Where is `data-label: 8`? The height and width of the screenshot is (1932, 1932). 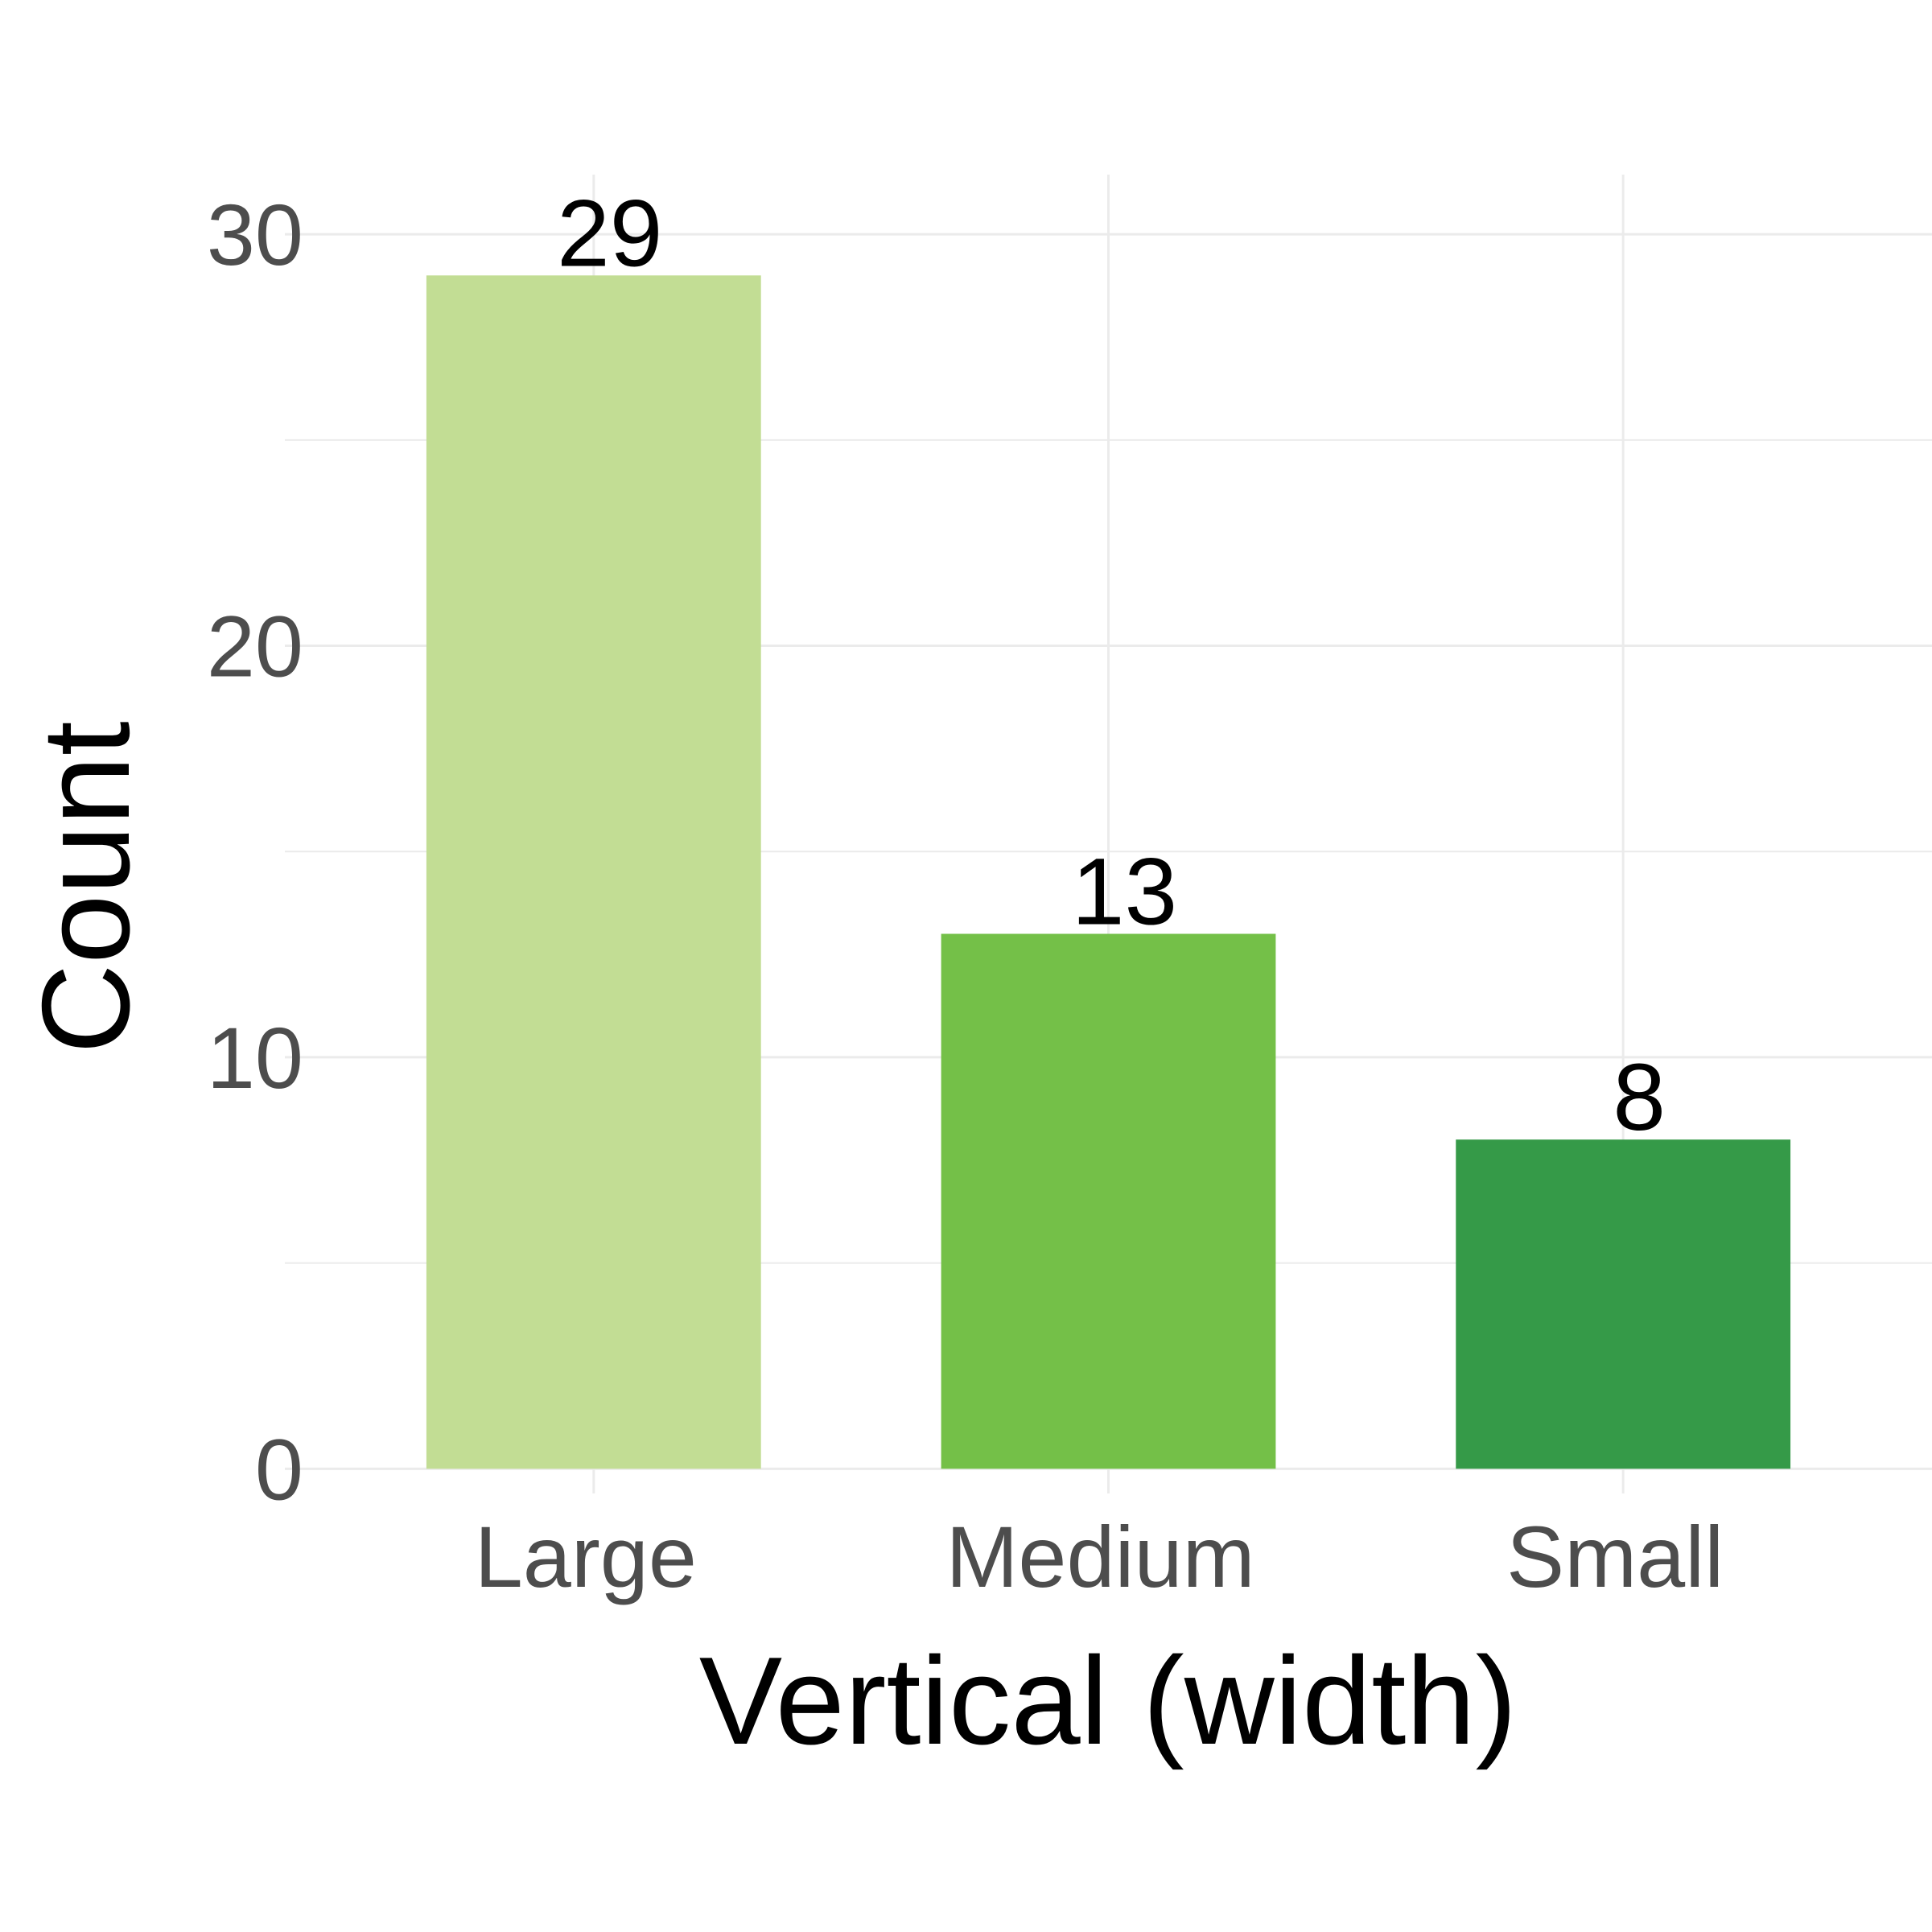 data-label: 8 is located at coordinates (1639, 1097).